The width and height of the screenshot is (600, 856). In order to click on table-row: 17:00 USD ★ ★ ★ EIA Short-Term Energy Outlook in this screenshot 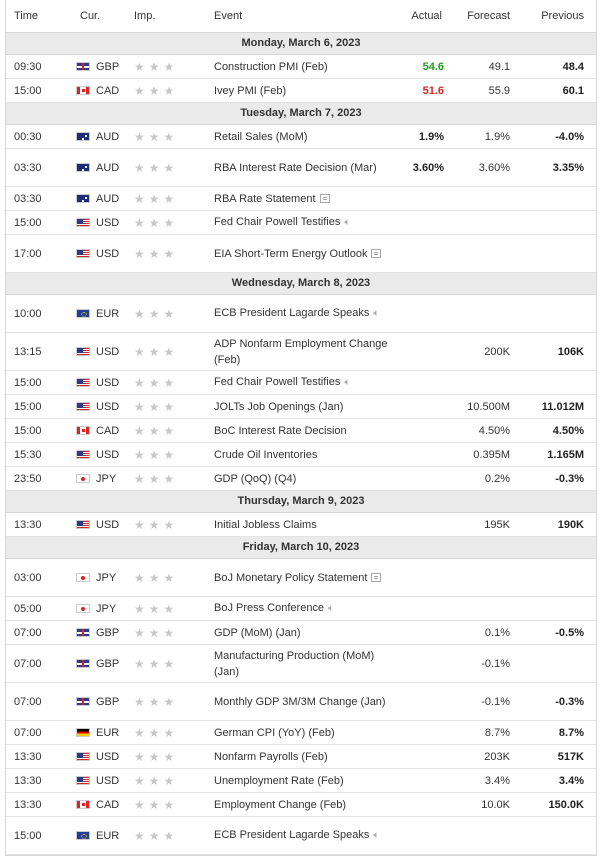, I will do `click(301, 254)`.